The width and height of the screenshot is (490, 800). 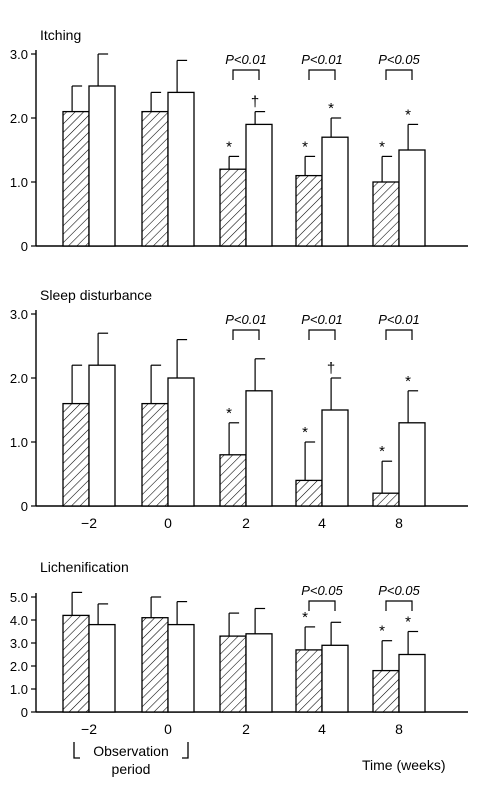 I want to click on bracket-left, so click(x=76, y=750).